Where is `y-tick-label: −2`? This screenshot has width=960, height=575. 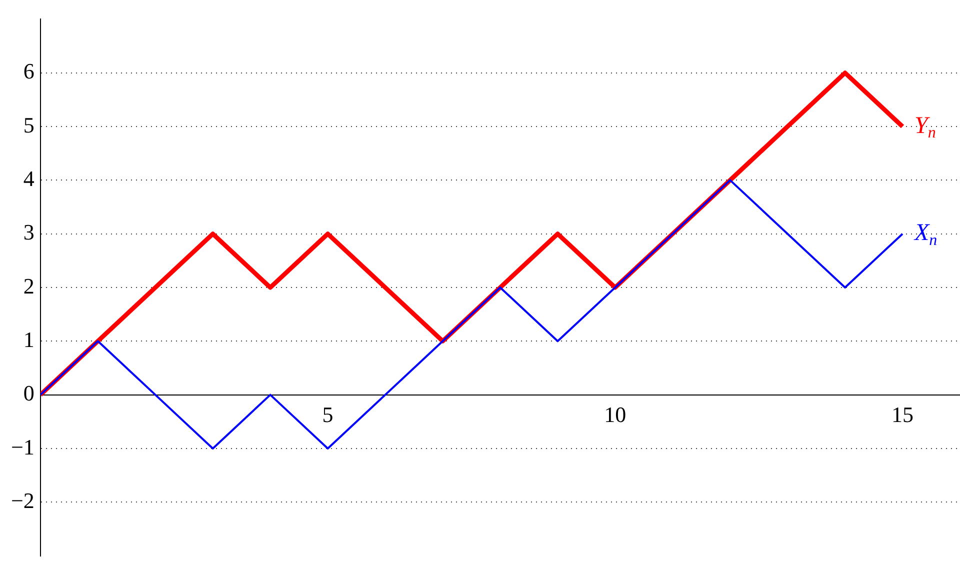
y-tick-label: −2 is located at coordinates (22, 500).